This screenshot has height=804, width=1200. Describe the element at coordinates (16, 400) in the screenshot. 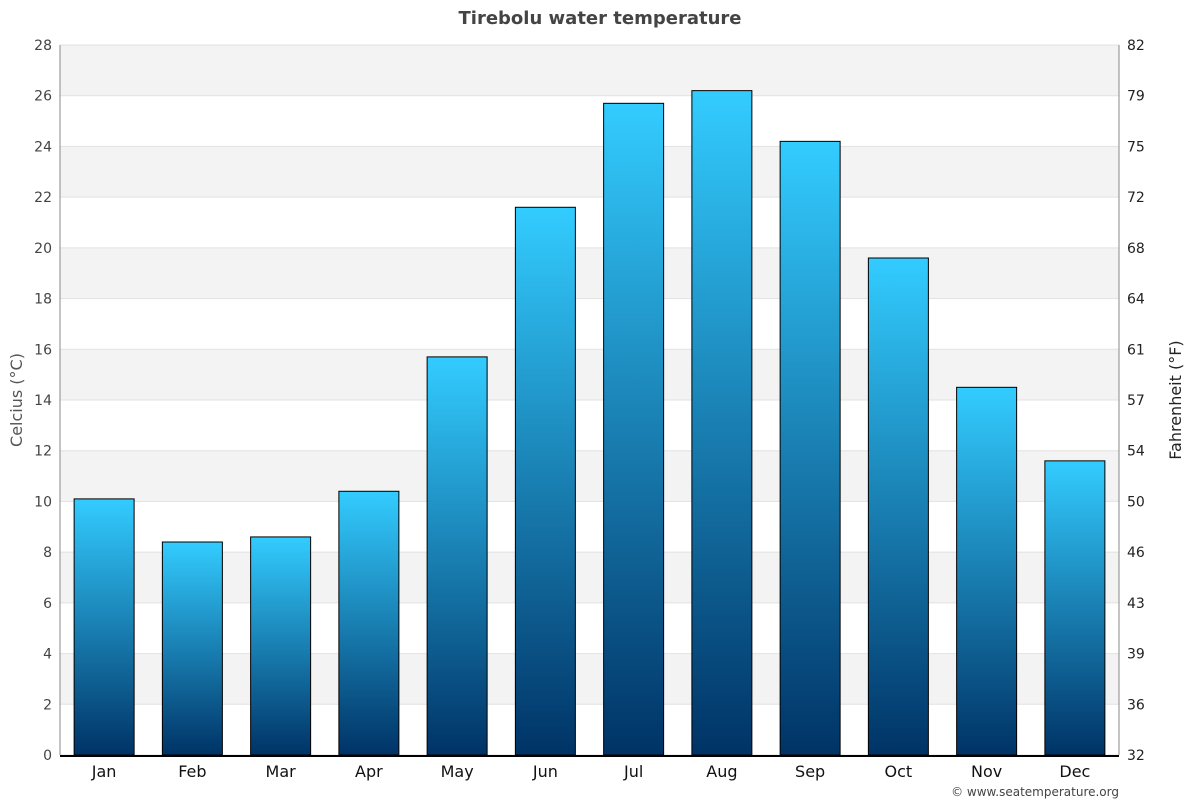

I see `y-axis-label: Celcius (°C)` at that location.